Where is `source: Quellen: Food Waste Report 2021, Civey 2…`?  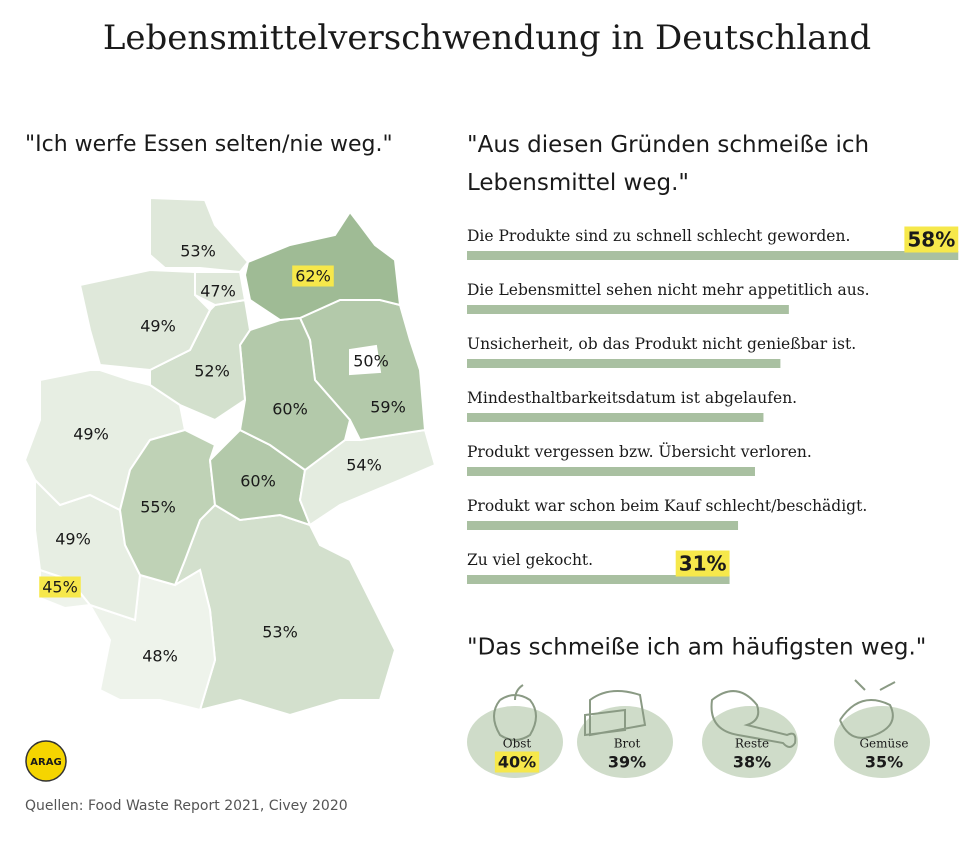
source: Quellen: Food Waste Report 2021, Civey 2… is located at coordinates (186, 806).